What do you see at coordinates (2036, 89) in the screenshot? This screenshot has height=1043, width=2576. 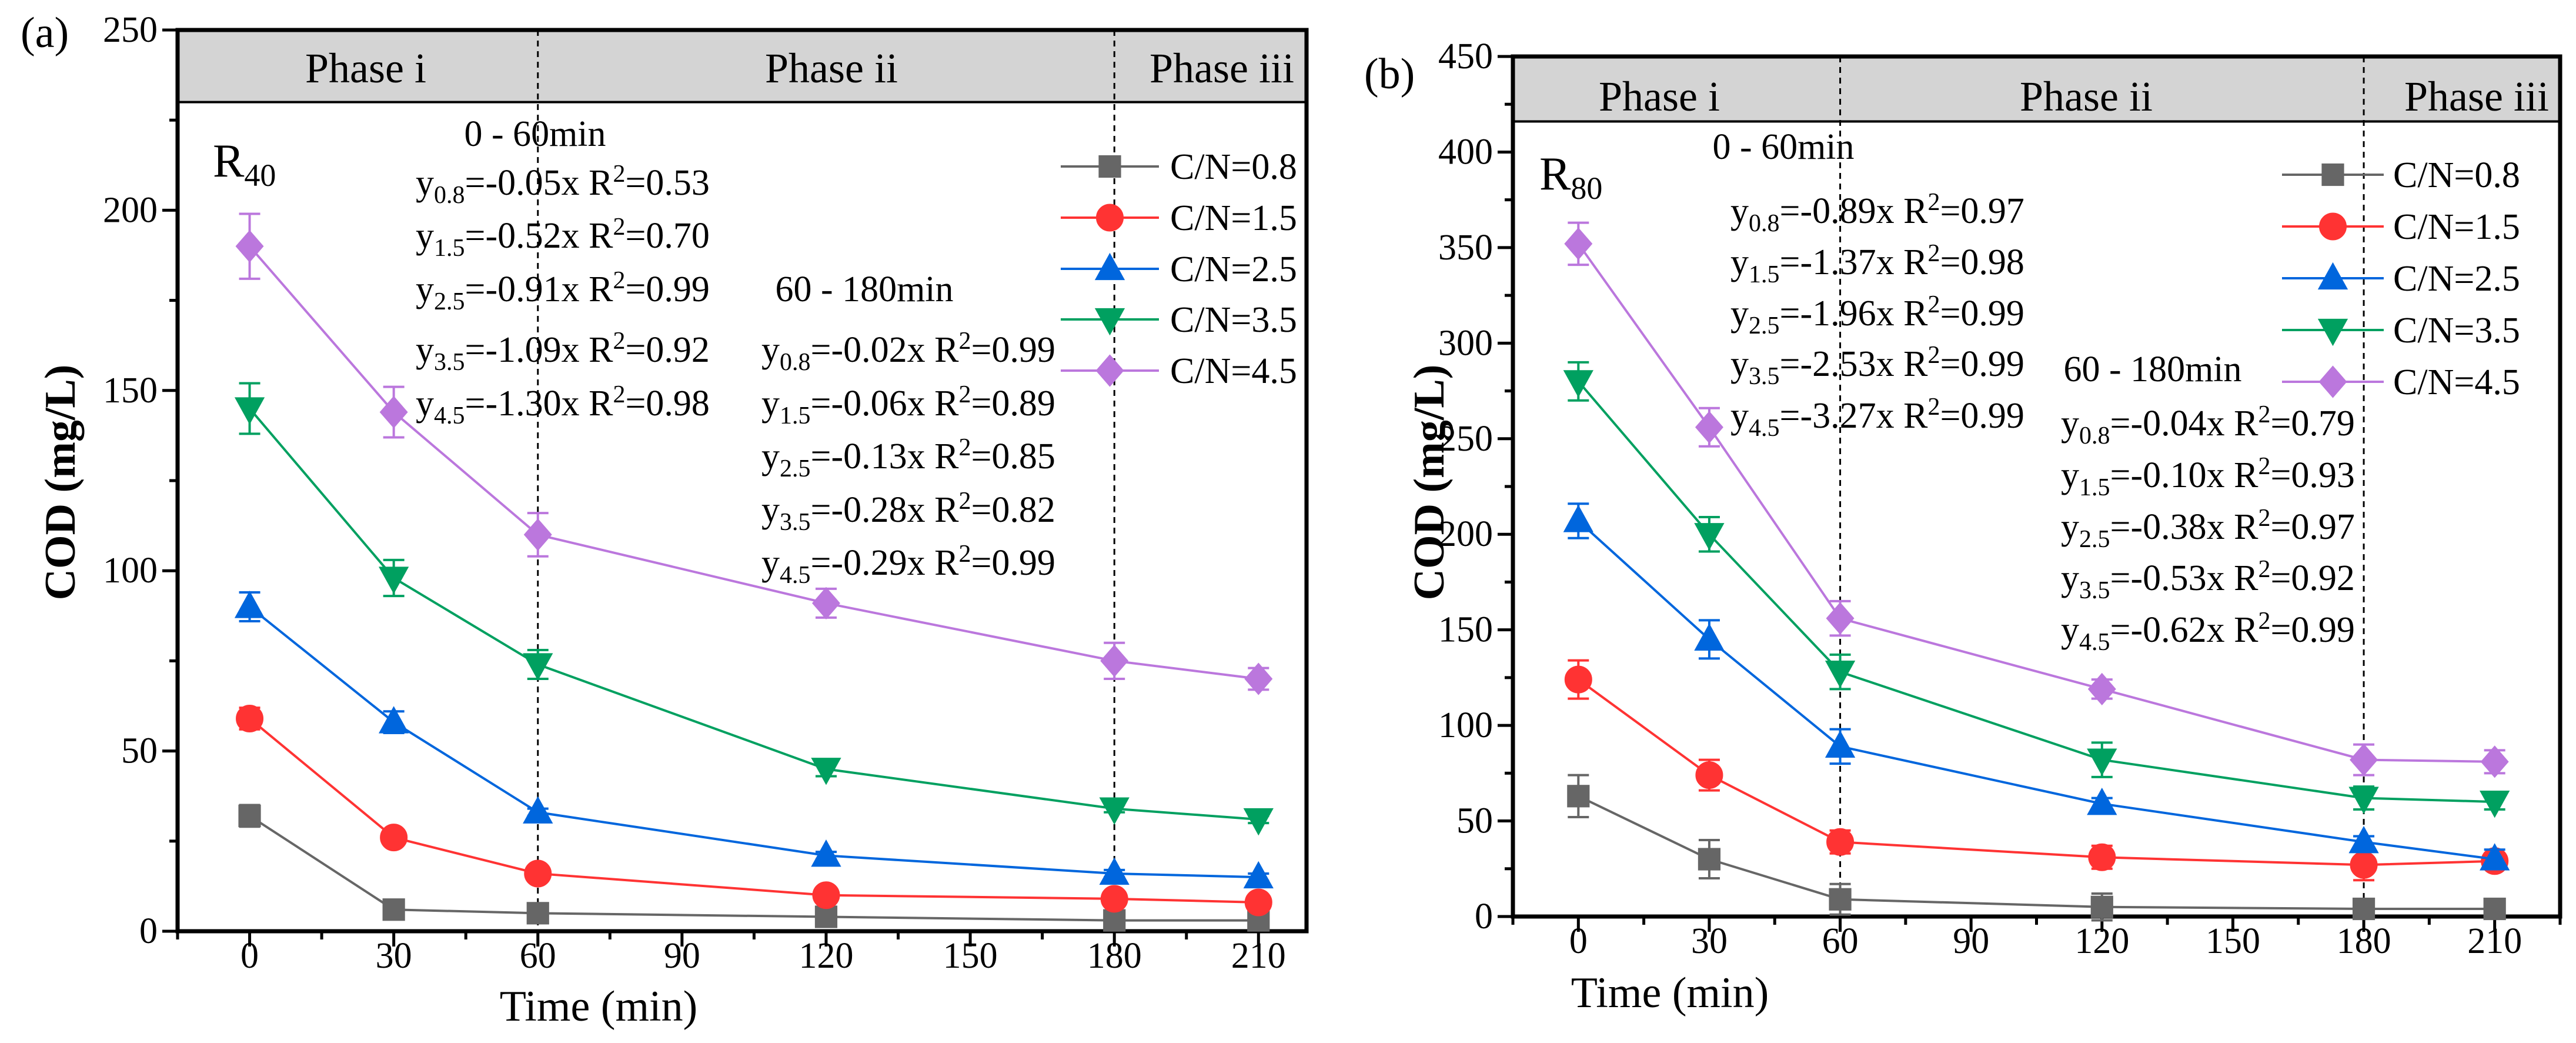 I see `phase-band` at bounding box center [2036, 89].